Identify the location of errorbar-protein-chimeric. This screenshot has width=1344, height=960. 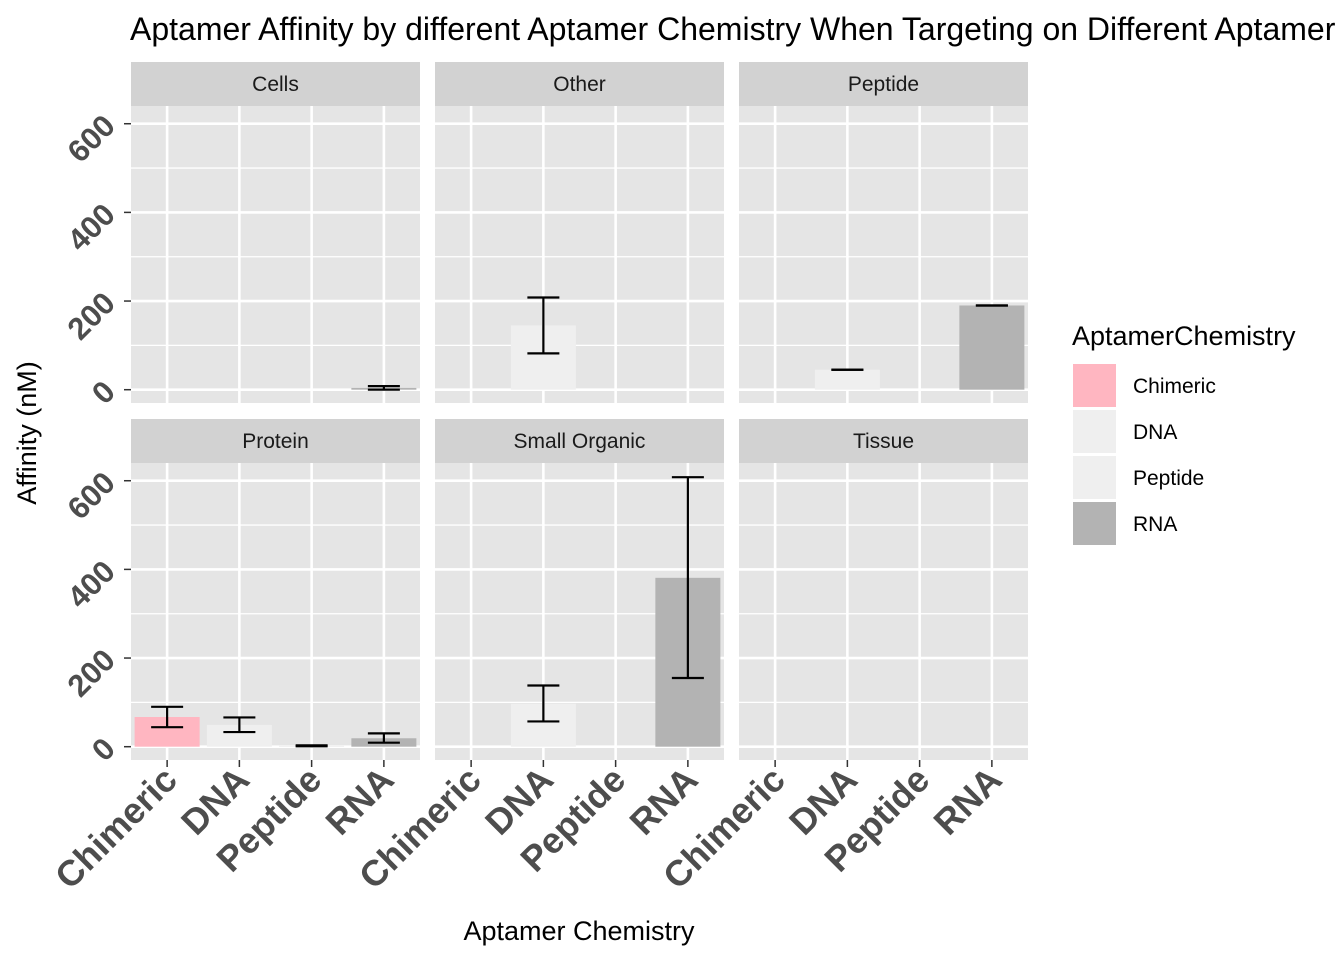
(167, 717).